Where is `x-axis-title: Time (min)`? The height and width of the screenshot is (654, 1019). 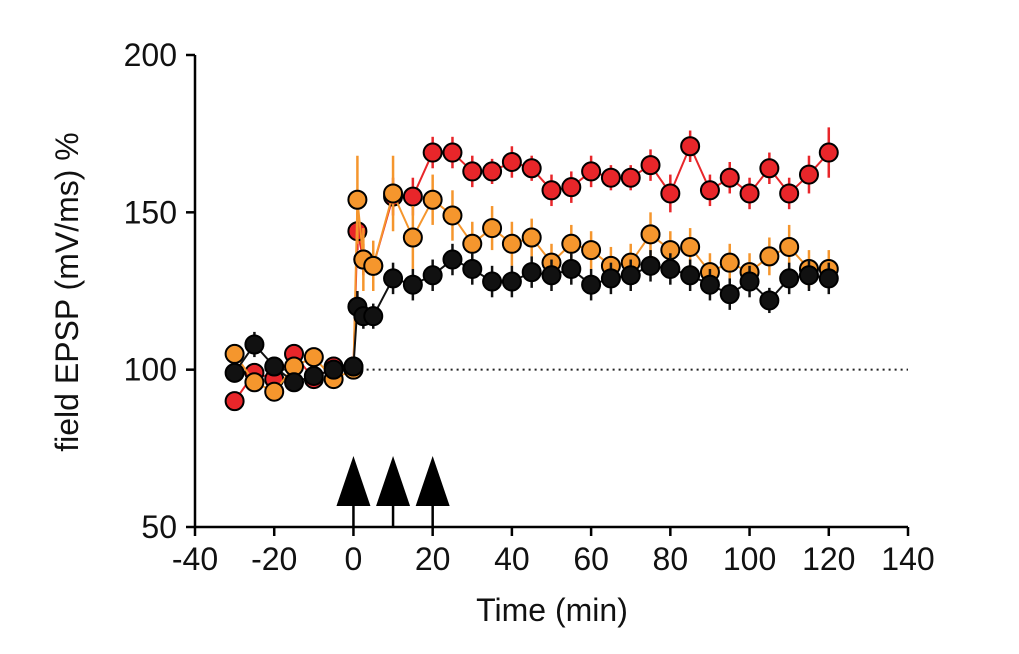
x-axis-title: Time (min) is located at coordinates (552, 610).